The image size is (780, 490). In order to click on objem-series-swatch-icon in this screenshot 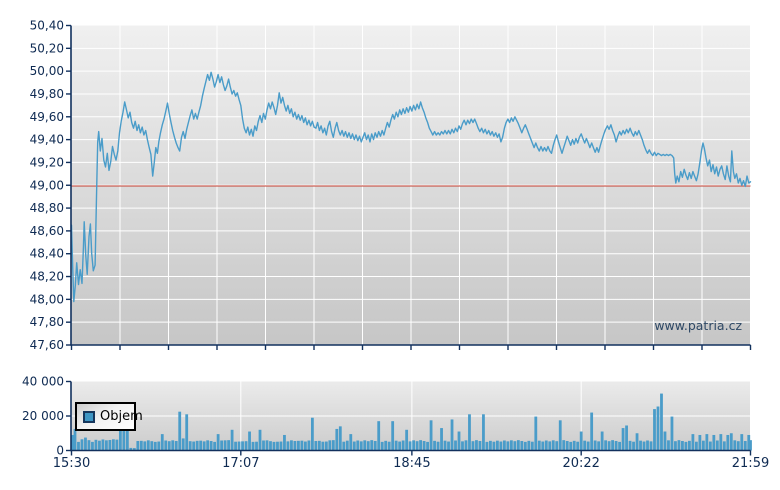, I will do `click(89, 416)`.